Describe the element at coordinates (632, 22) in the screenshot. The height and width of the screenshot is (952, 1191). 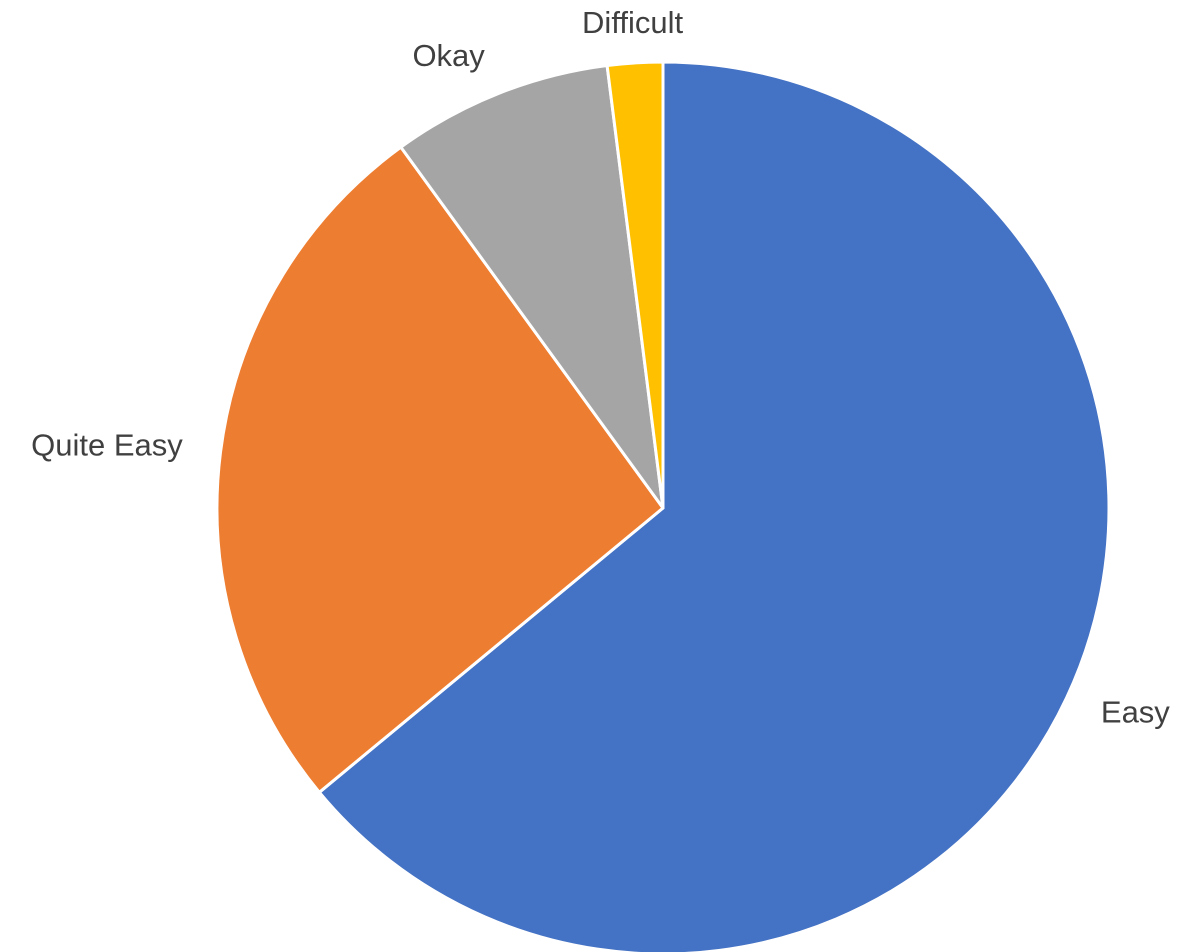
I see `pie-label-difficult: Difficult` at that location.